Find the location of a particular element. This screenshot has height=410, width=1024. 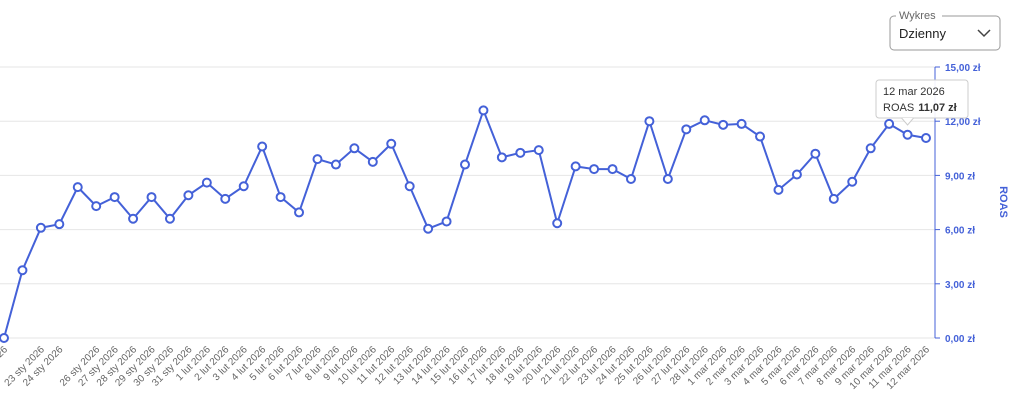

dropdown-box is located at coordinates (945, 33).